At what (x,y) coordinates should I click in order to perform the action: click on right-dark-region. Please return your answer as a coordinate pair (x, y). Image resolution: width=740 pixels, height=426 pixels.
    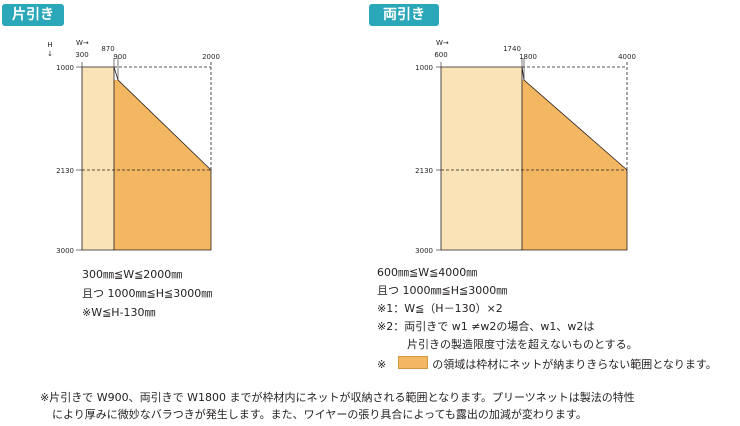
    Looking at the image, I should click on (574, 158).